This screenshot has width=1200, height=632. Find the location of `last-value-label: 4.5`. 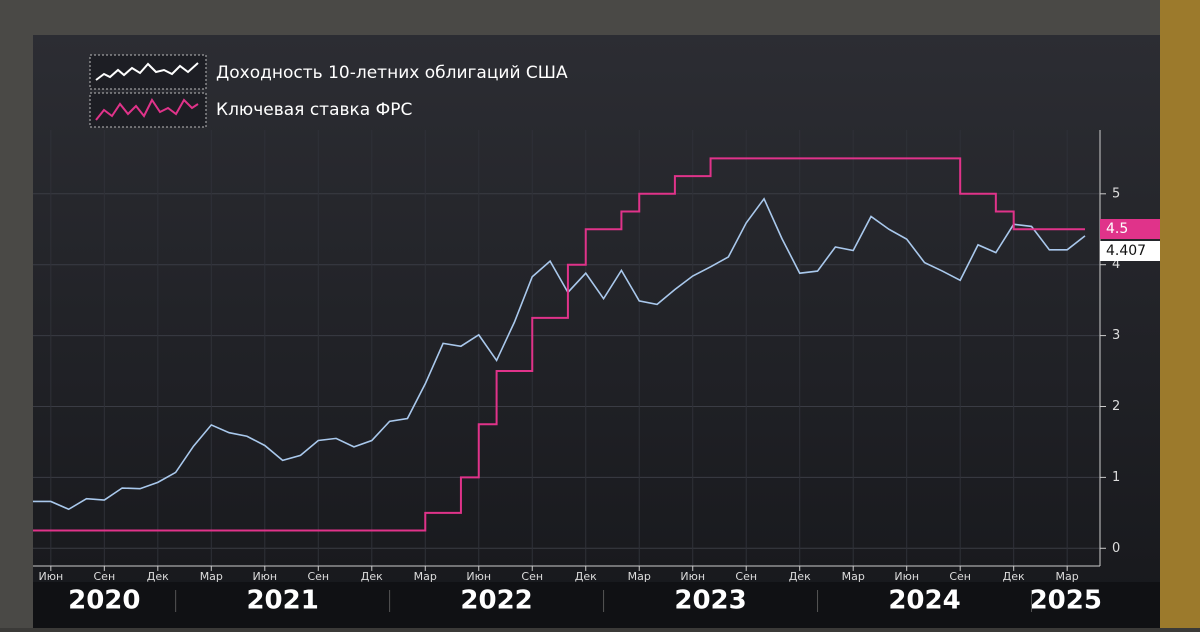

last-value-label: 4.5 is located at coordinates (1117, 229).